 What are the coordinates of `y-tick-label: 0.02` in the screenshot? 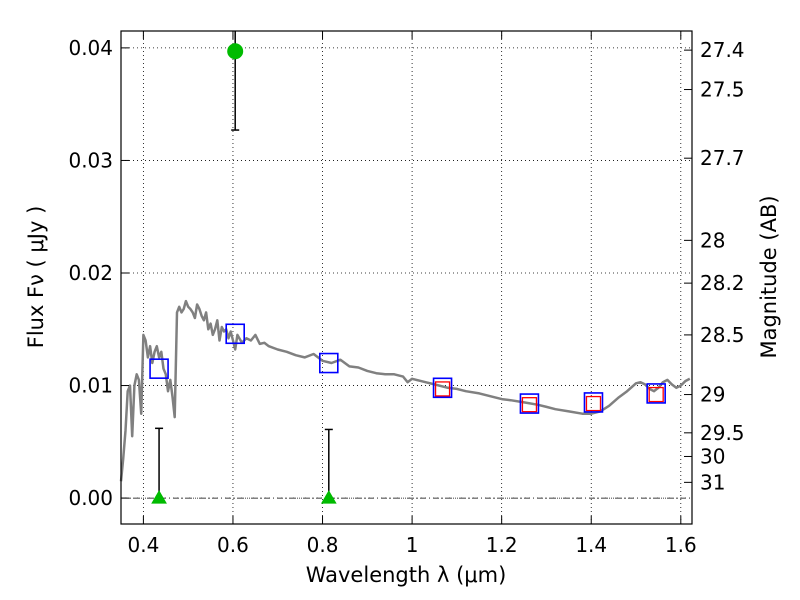 It's located at (90, 273).